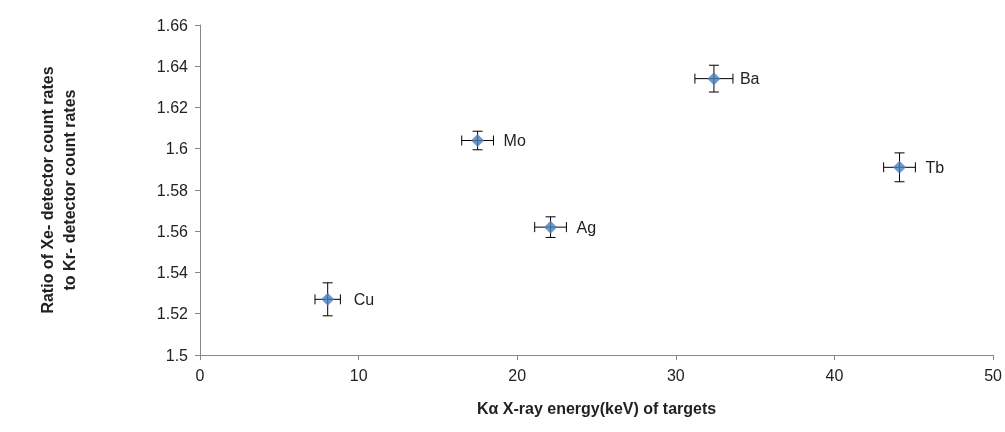  I want to click on annotation: Cu, so click(364, 299).